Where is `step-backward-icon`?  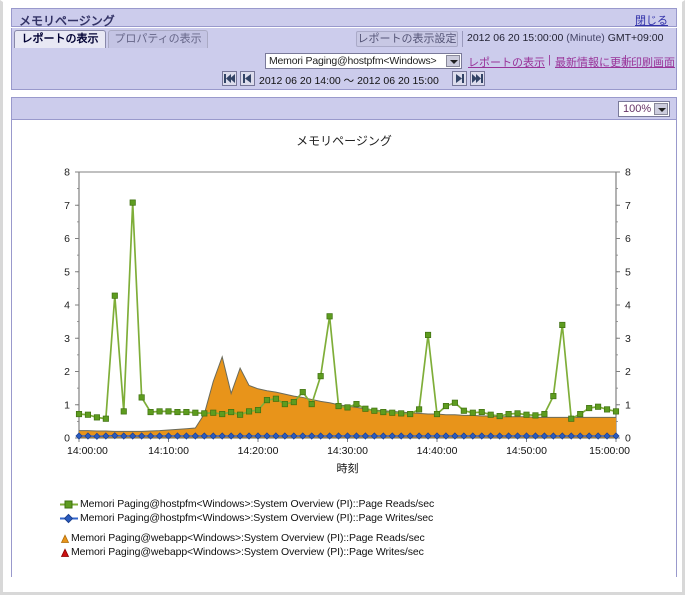 step-backward-icon is located at coordinates (247, 78).